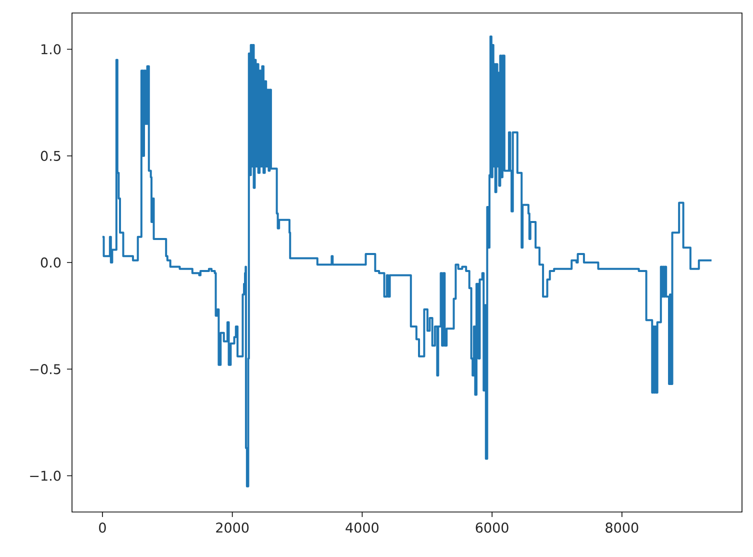 The height and width of the screenshot is (557, 753). Describe the element at coordinates (492, 527) in the screenshot. I see `x-tick-label: 6000` at that location.